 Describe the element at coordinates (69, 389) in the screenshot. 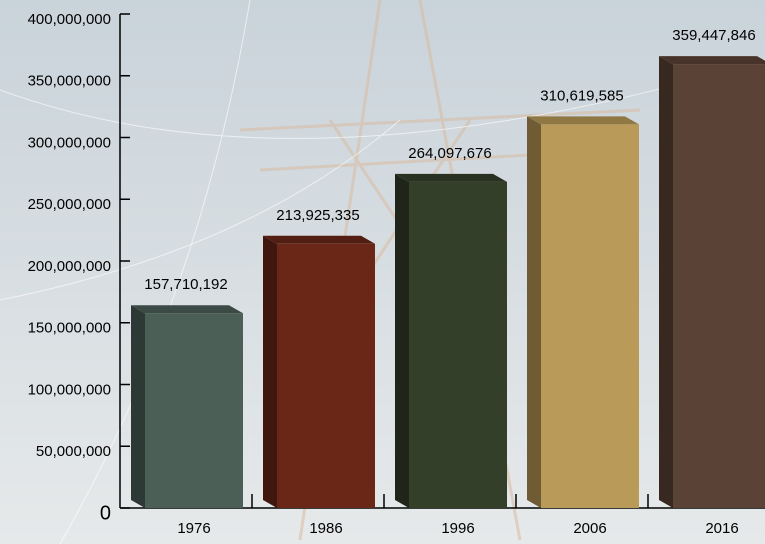

I see `y-tick-label: 100,000,000` at that location.